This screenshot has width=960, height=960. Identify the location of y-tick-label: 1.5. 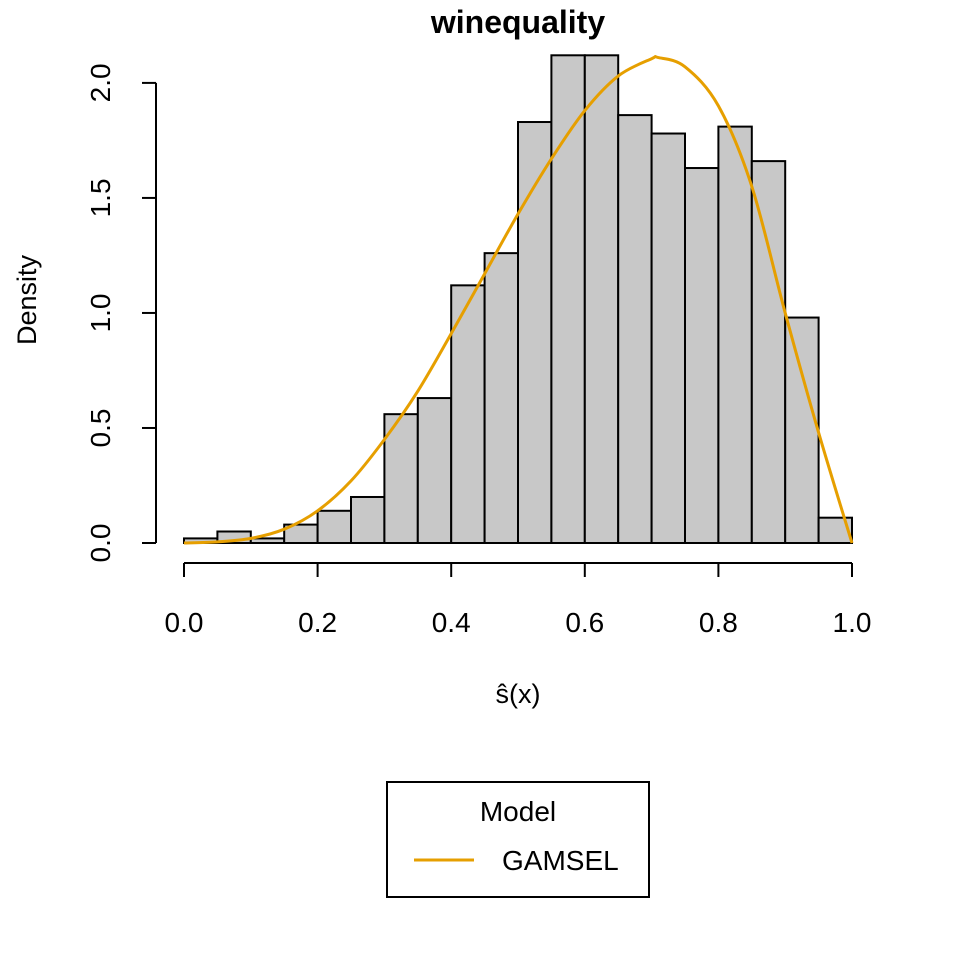
(100, 197).